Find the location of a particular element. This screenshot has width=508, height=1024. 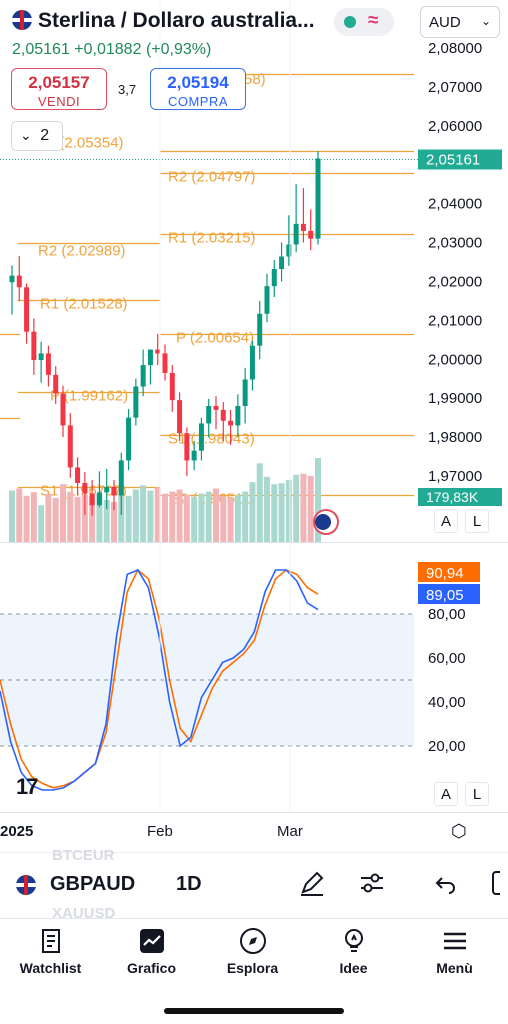

oscillator-scale-label: 40,00 is located at coordinates (447, 702).